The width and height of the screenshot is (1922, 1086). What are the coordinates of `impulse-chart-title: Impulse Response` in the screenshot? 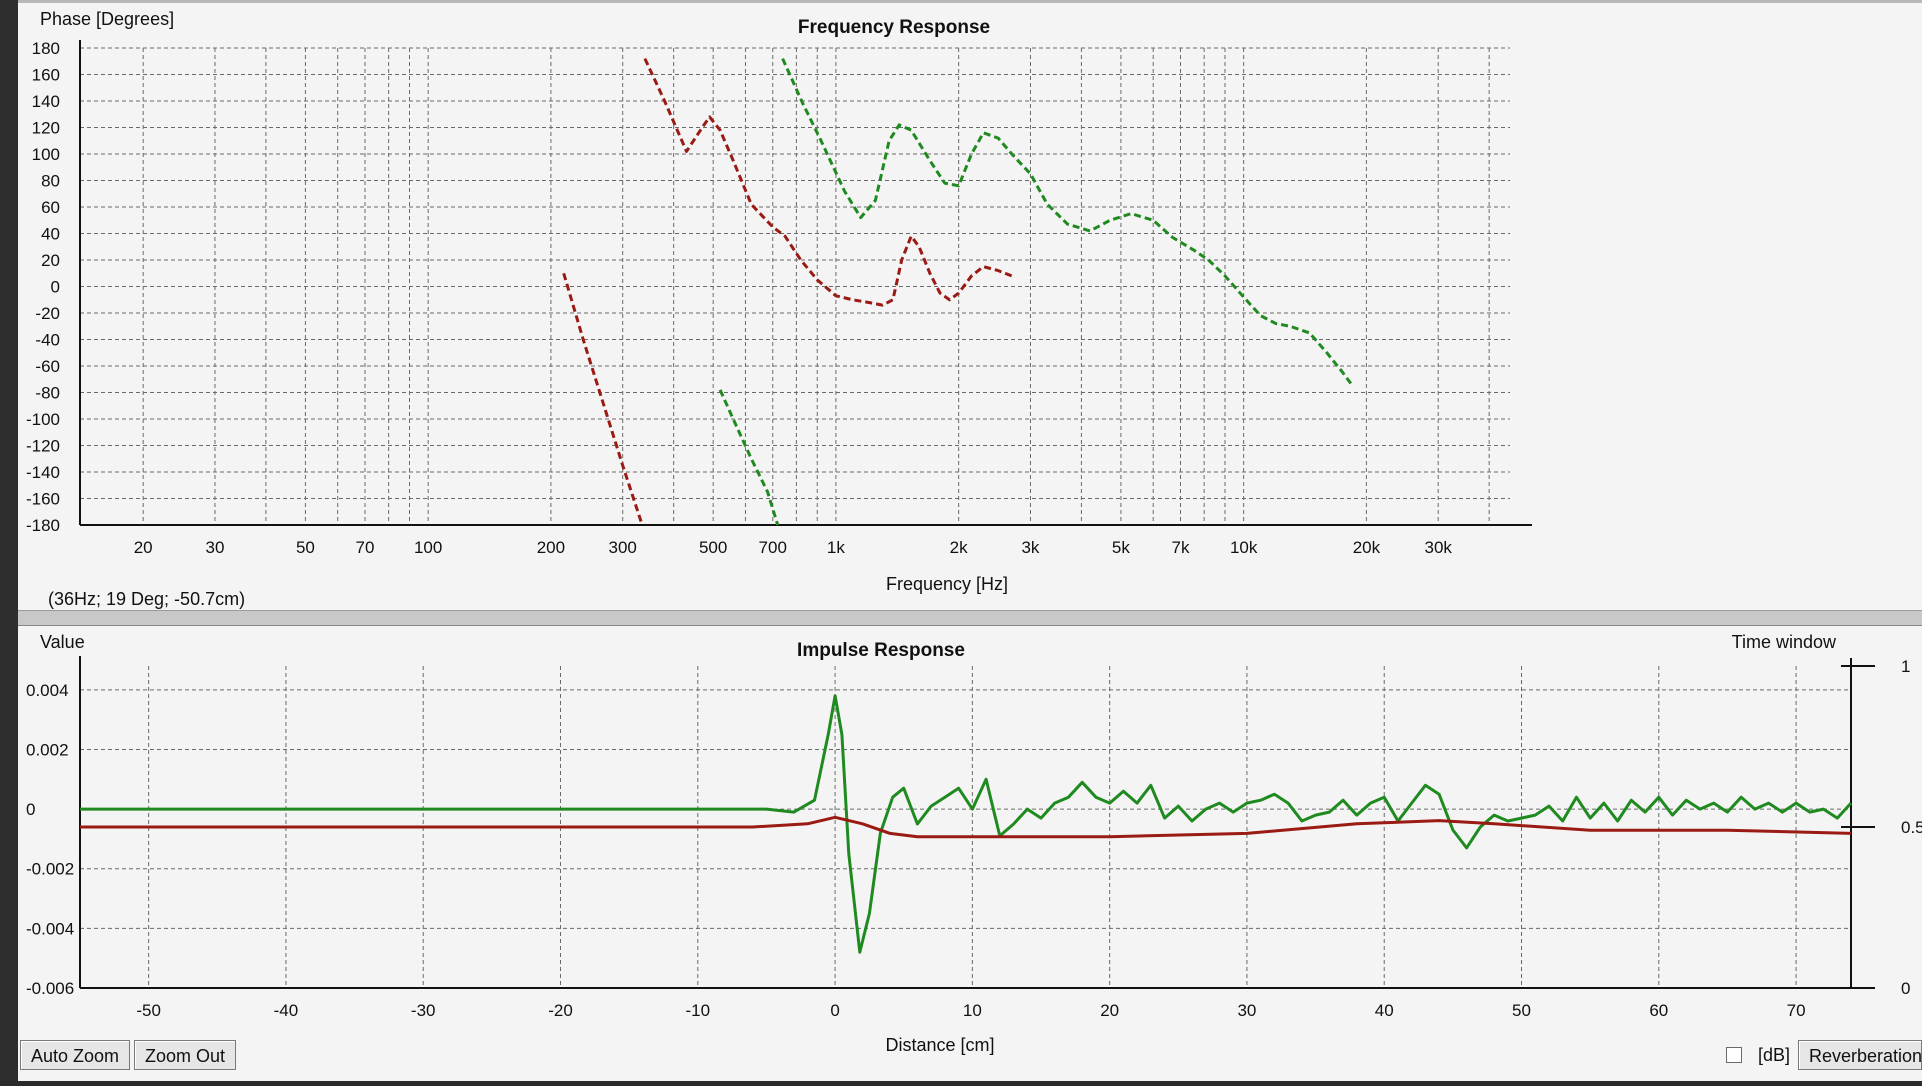 It's located at (881, 650).